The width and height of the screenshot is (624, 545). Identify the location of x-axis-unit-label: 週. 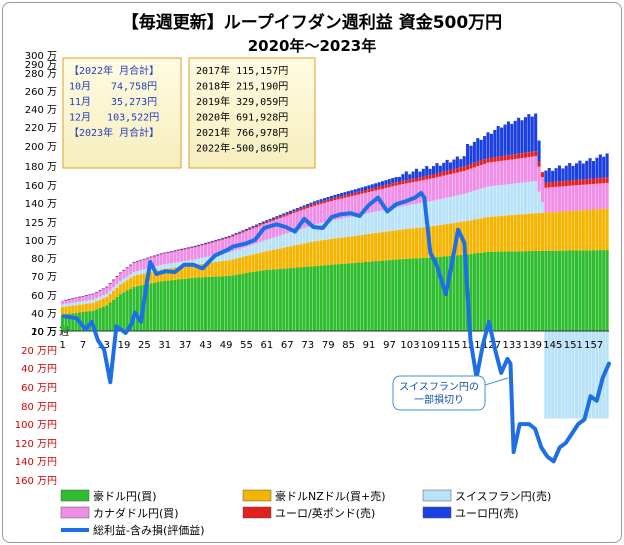
(64, 332).